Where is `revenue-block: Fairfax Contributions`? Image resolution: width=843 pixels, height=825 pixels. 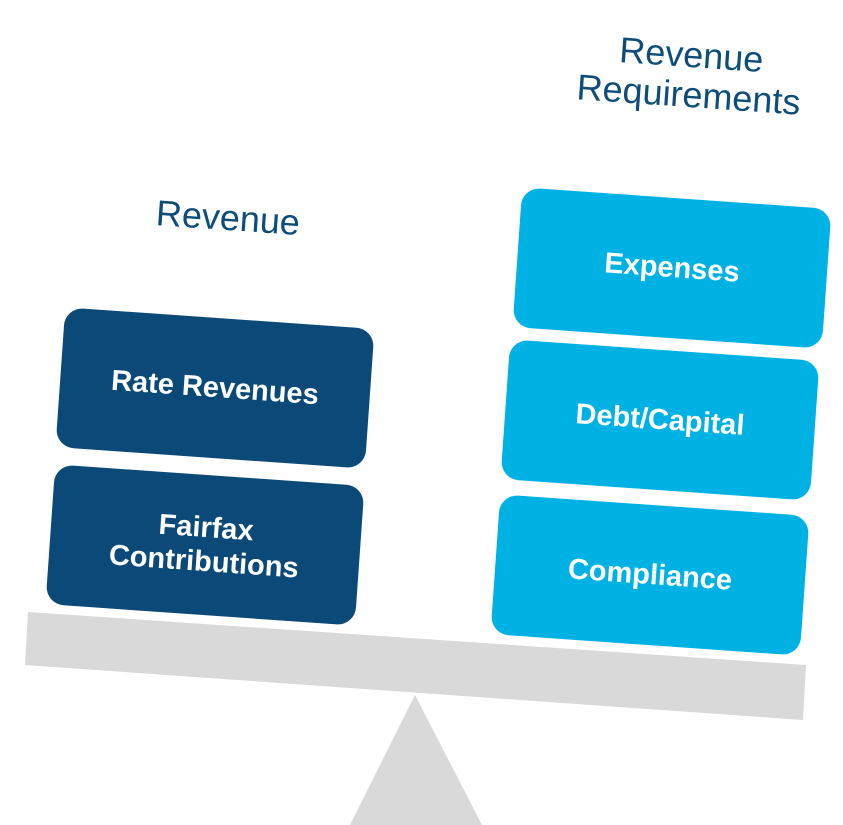 revenue-block: Fairfax Contributions is located at coordinates (205, 545).